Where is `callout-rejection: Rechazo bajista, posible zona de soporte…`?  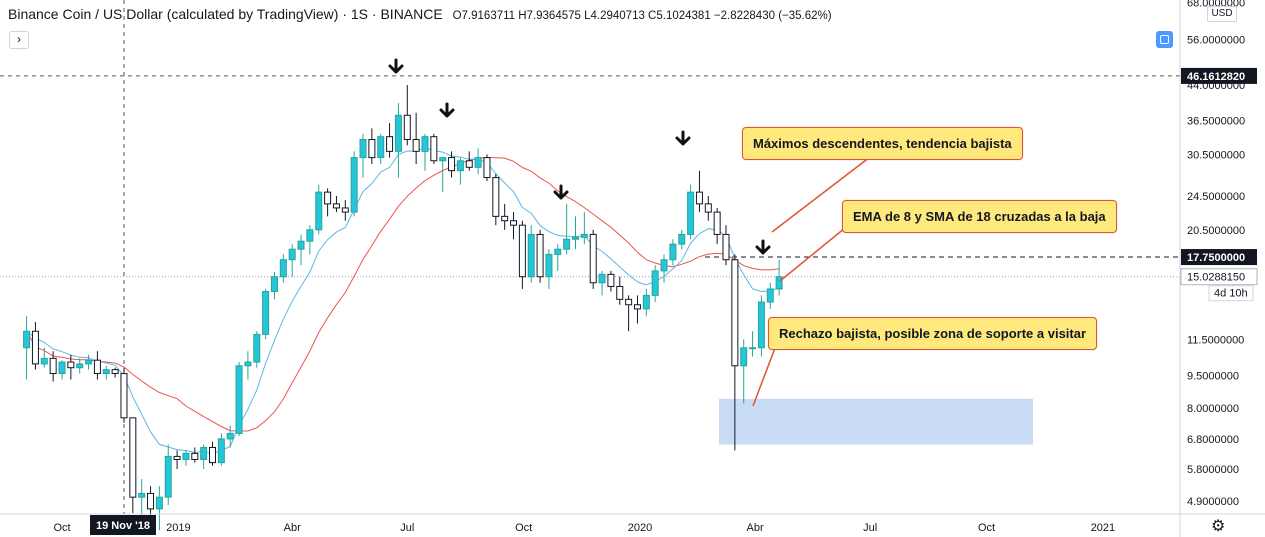 callout-rejection: Rechazo bajista, posible zona de soporte… is located at coordinates (933, 333).